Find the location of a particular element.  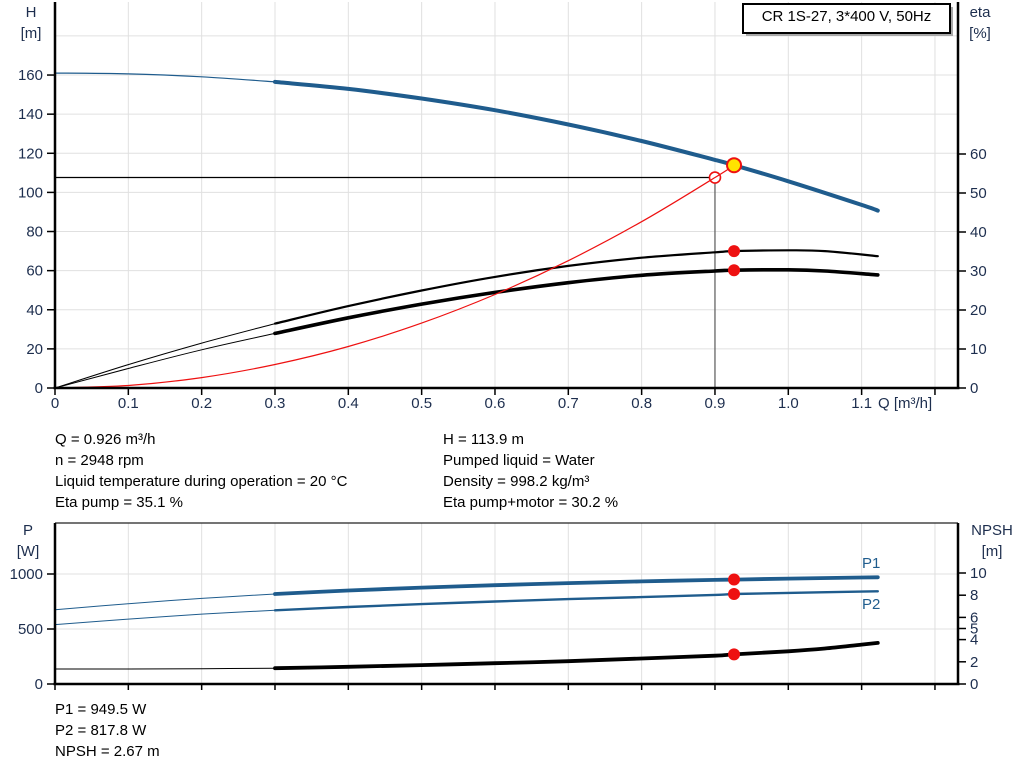

q-tick-label: 0.9 is located at coordinates (715, 403).